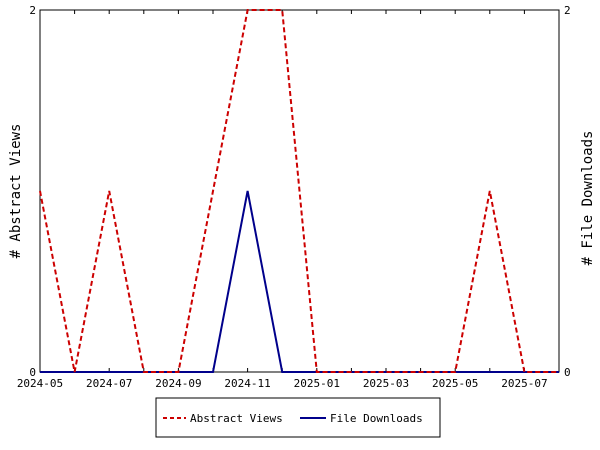 This screenshot has height=450, width=600. I want to click on x-tick-label: 2024-09, so click(178, 383).